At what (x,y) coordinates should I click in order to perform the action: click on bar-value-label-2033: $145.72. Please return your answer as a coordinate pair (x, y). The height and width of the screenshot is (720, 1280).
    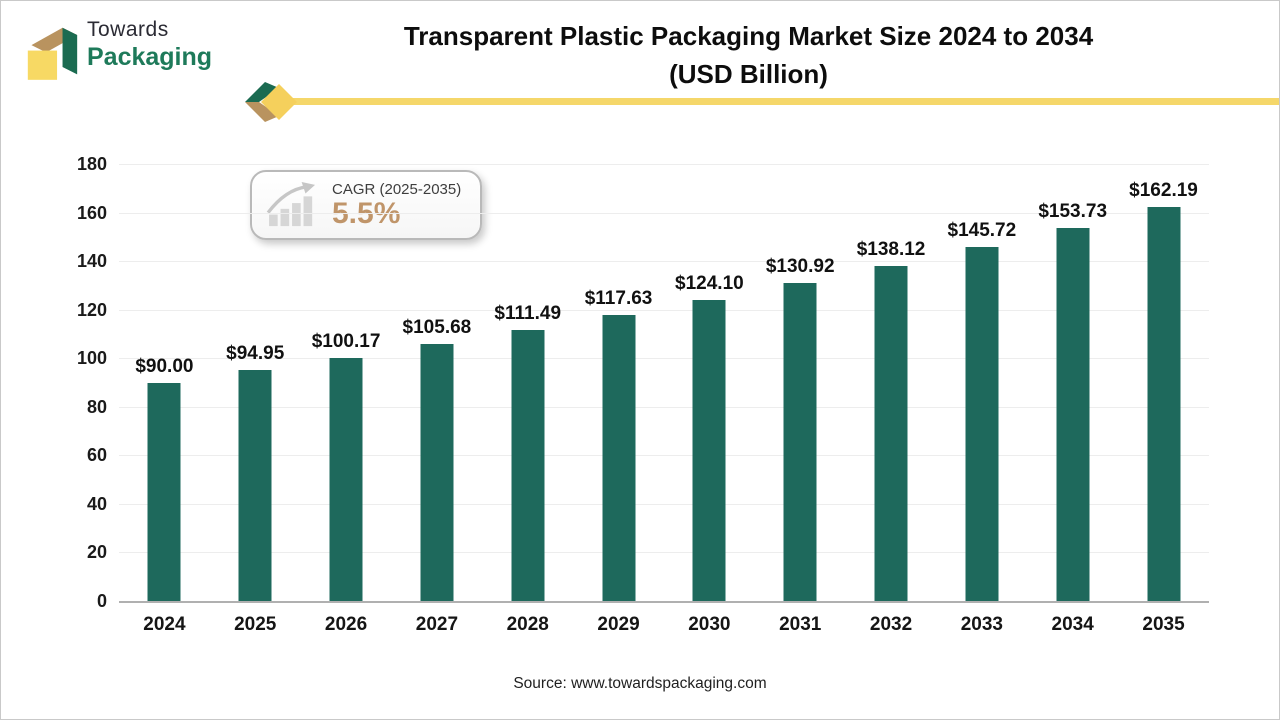
    Looking at the image, I should click on (982, 231).